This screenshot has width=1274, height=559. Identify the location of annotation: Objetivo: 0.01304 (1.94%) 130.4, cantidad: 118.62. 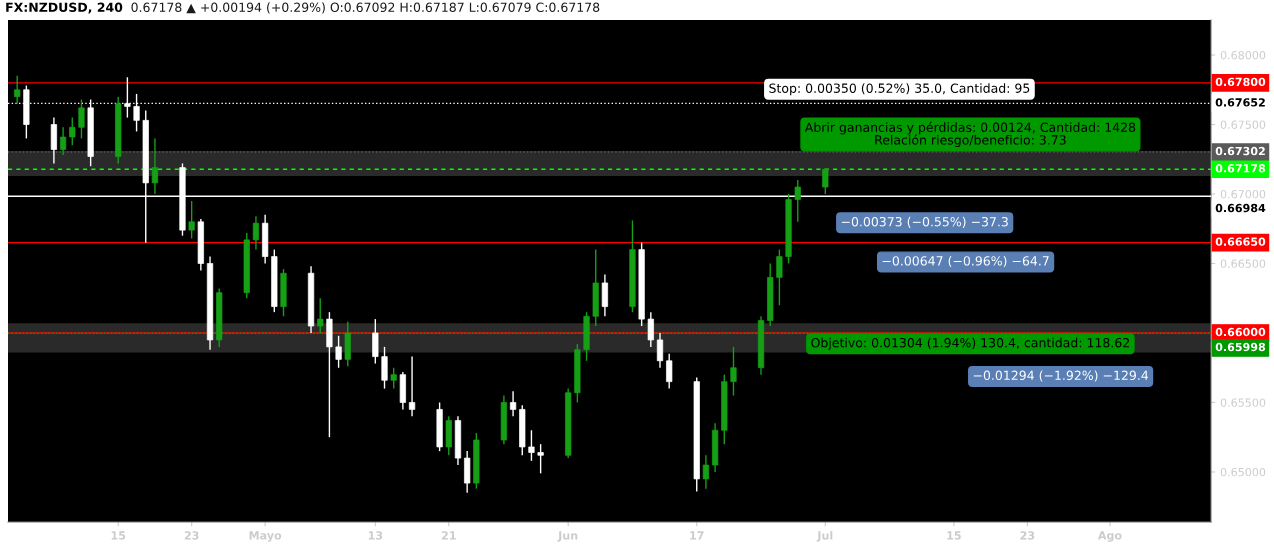
(970, 343).